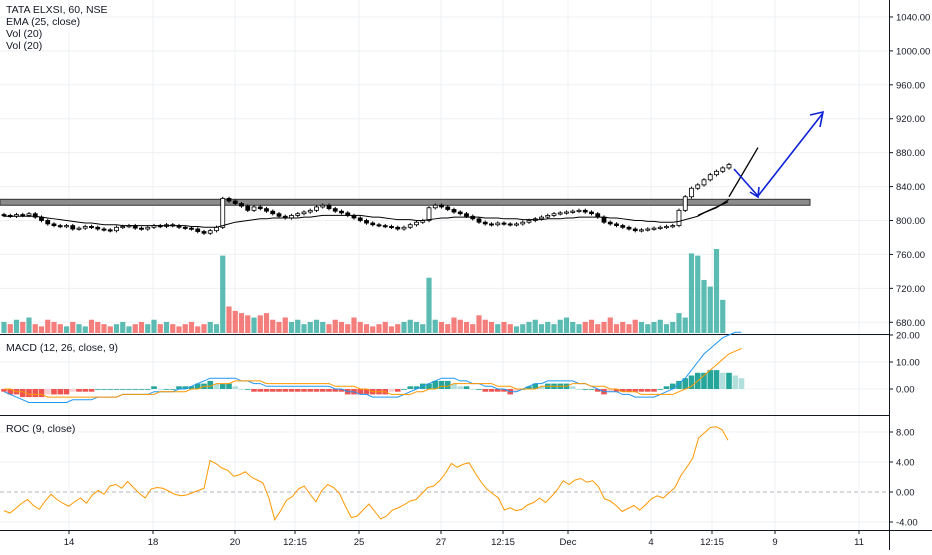 The image size is (932, 555). I want to click on symbol-title: TATA ELXSI, 60, NSE, so click(57, 10).